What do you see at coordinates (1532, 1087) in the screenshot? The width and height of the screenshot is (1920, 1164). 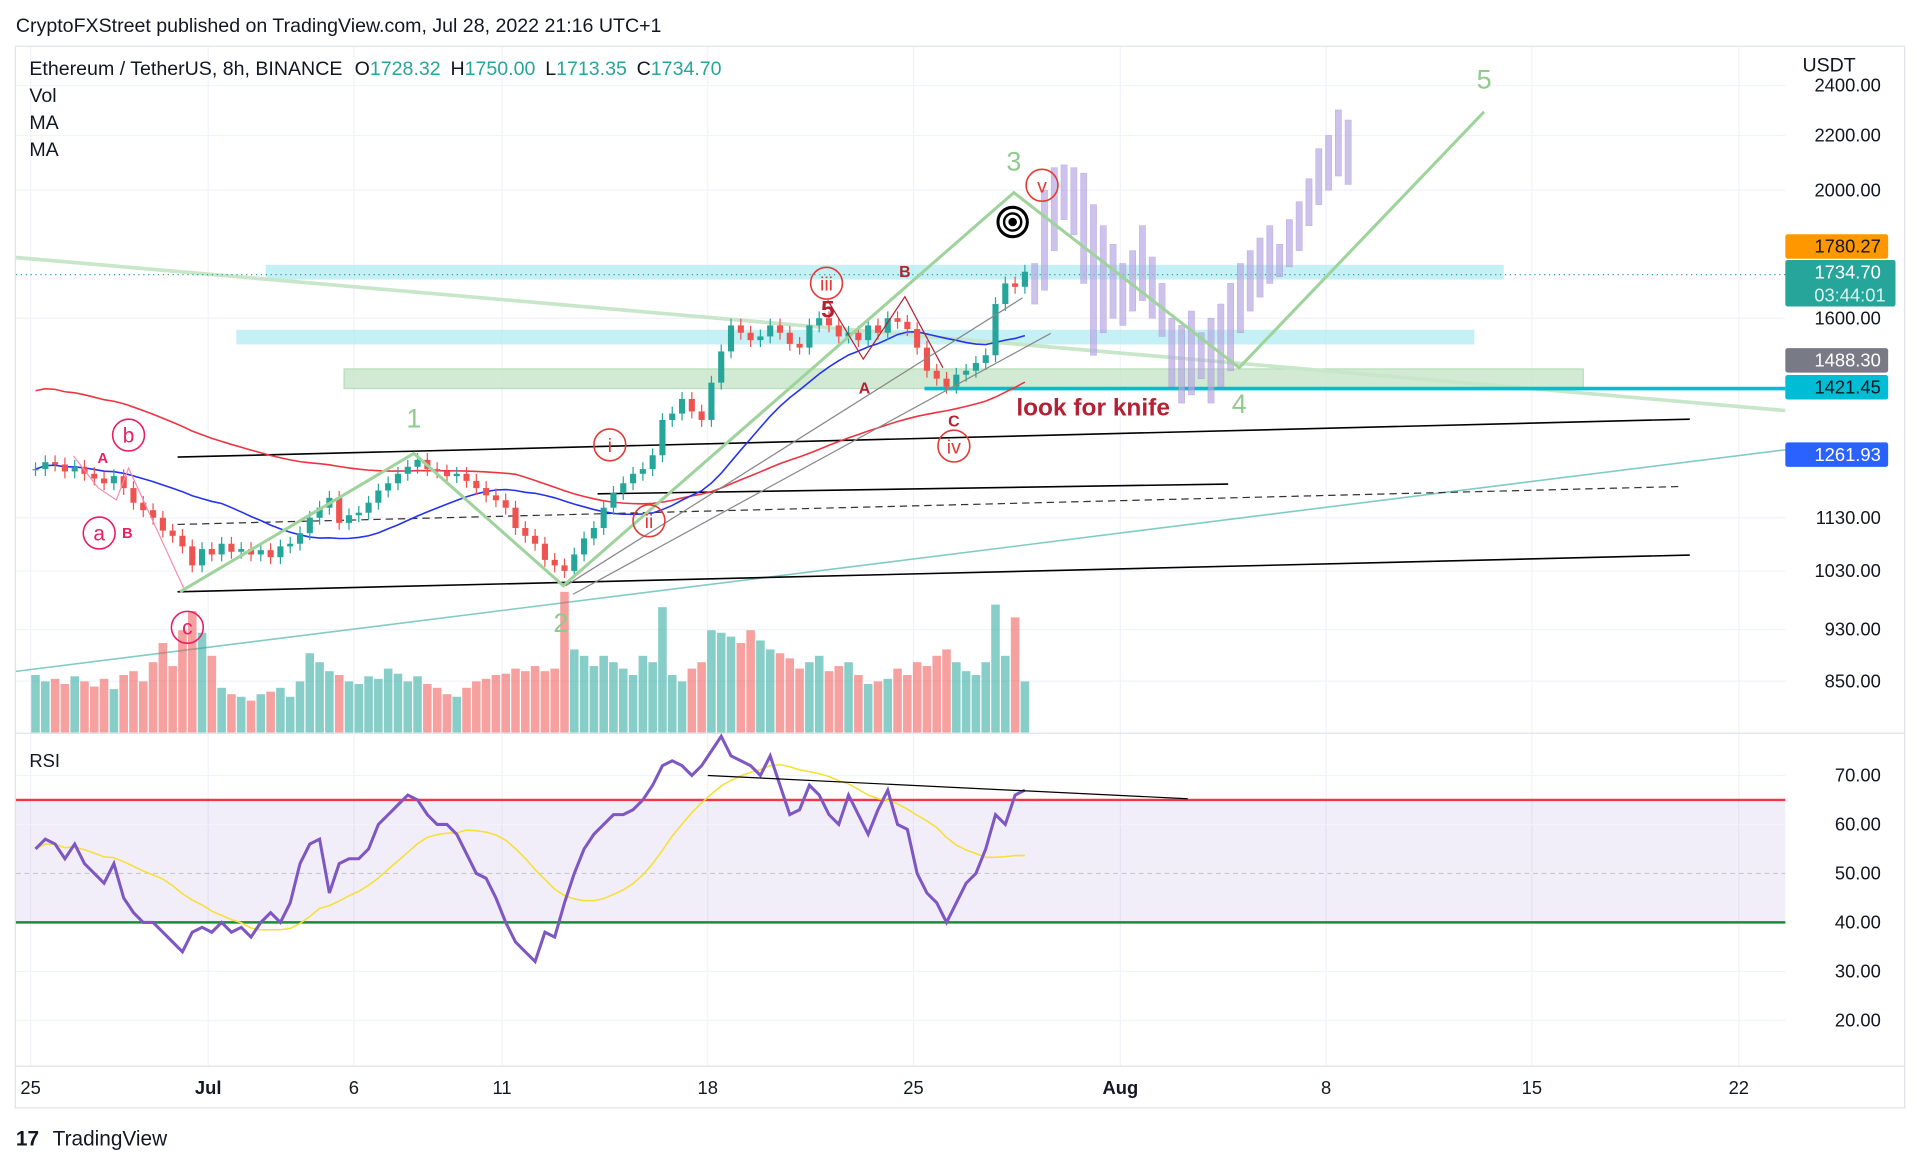 I see `time-tick: 15` at bounding box center [1532, 1087].